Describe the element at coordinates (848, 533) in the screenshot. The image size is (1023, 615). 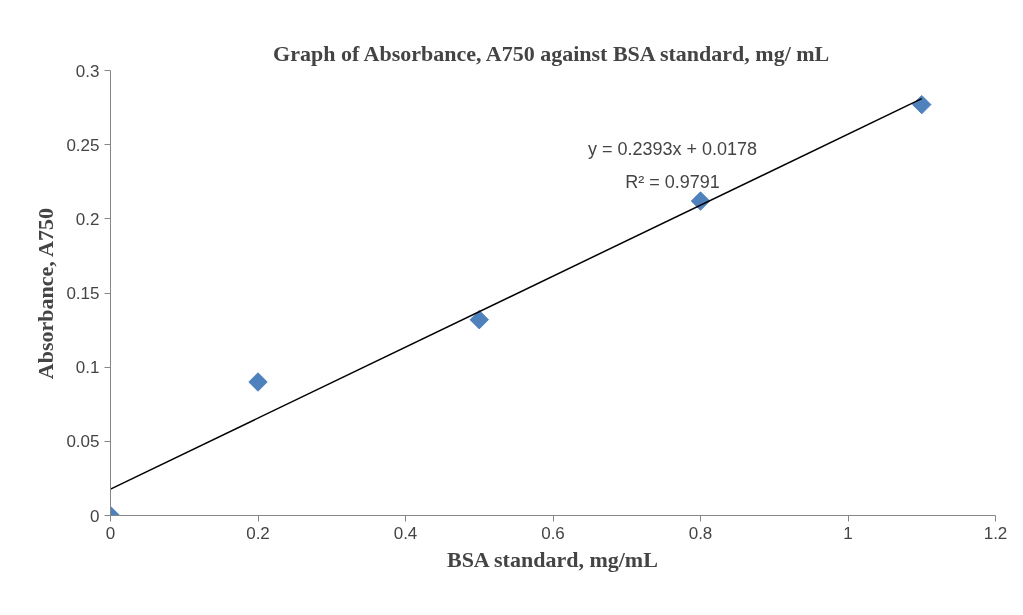
I see `x-tick-label: 1` at that location.